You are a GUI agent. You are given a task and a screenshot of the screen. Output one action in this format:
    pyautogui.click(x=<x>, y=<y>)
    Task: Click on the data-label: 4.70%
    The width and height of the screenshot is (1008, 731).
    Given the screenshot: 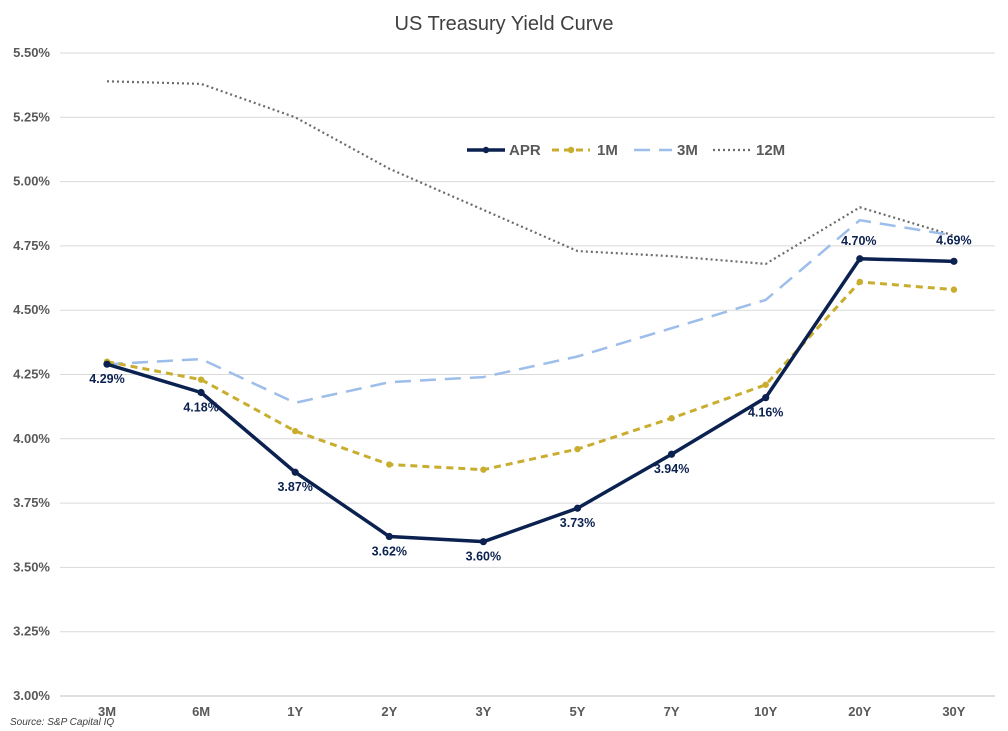 What is the action you would take?
    pyautogui.click(x=858, y=241)
    